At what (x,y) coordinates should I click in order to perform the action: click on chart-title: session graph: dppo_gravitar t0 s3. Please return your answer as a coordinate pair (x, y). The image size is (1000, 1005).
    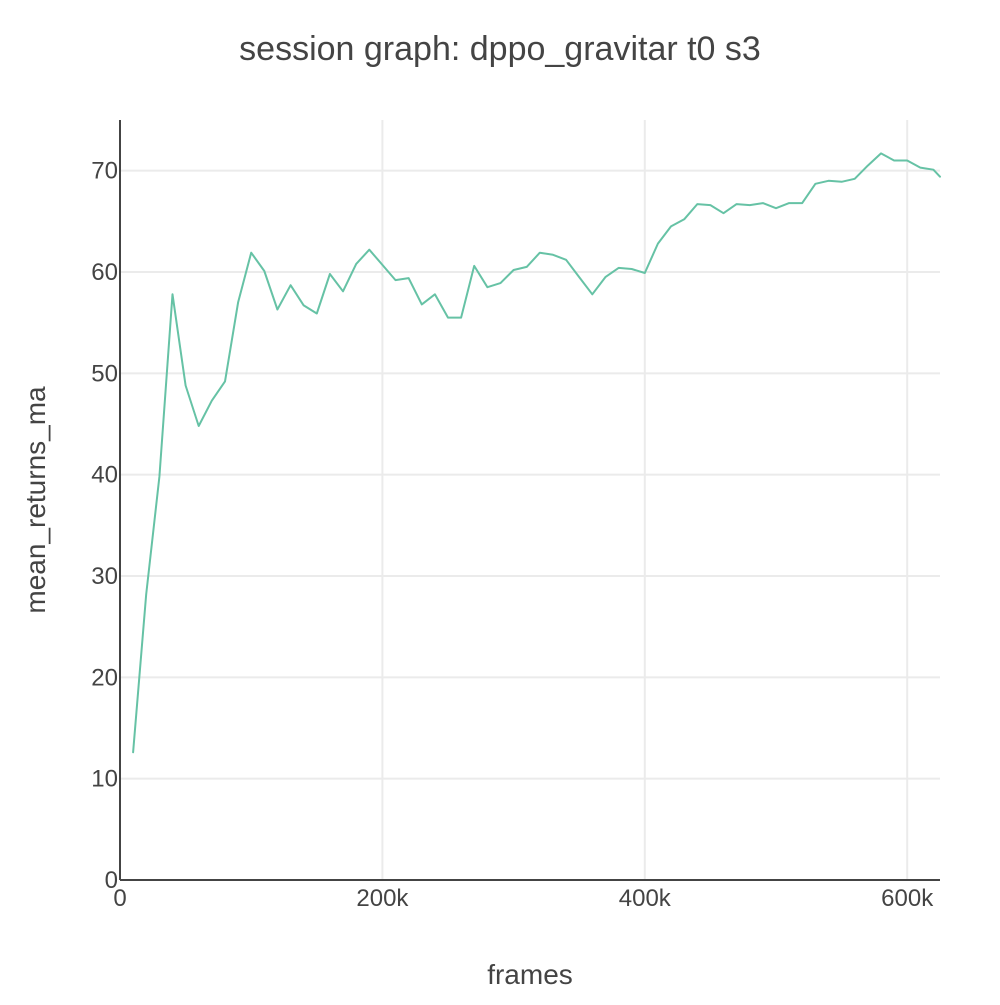
    Looking at the image, I should click on (500, 49).